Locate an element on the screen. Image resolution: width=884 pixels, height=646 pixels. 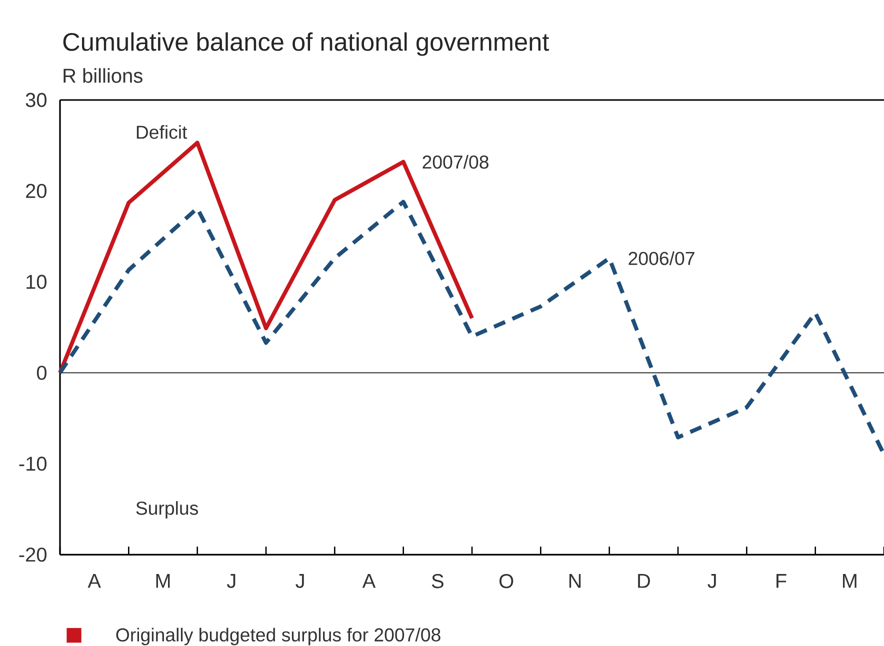
y-tick-label: 20 is located at coordinates (36, 191).